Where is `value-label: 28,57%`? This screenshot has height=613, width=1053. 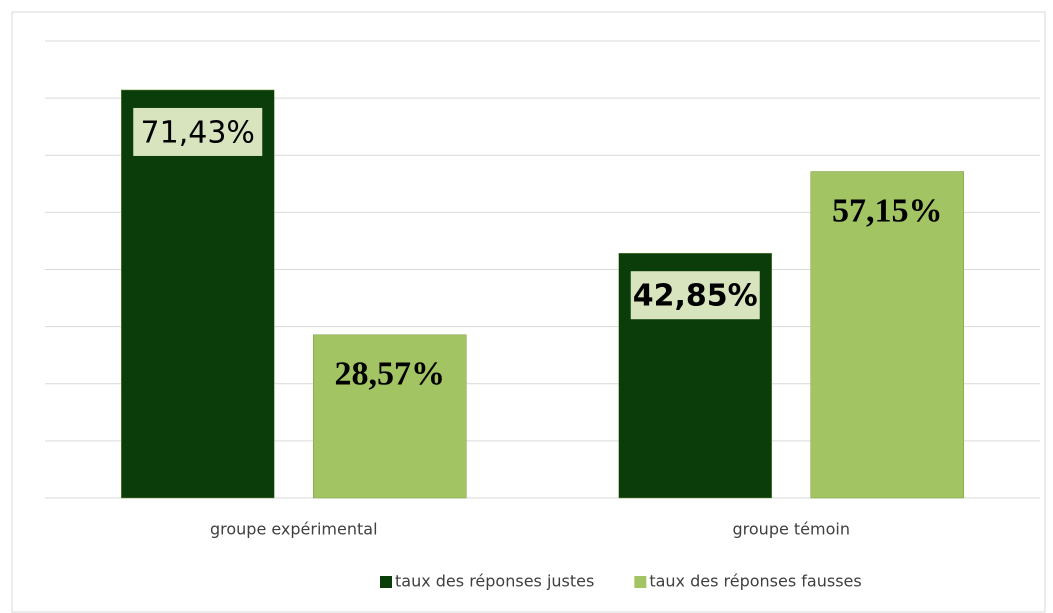 value-label: 28,57% is located at coordinates (390, 374).